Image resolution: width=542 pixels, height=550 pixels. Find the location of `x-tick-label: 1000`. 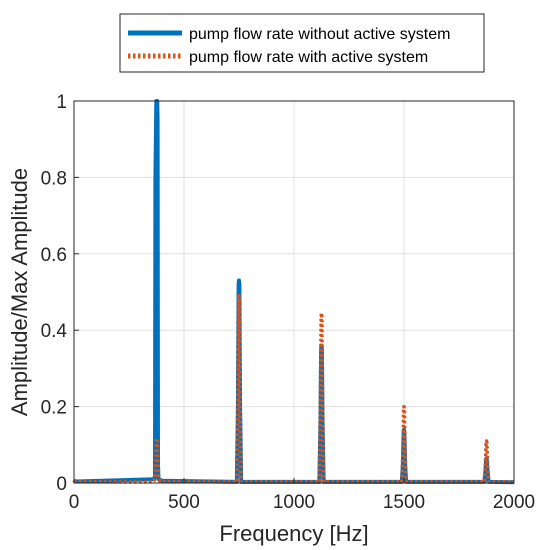

x-tick-label: 1000 is located at coordinates (294, 502).